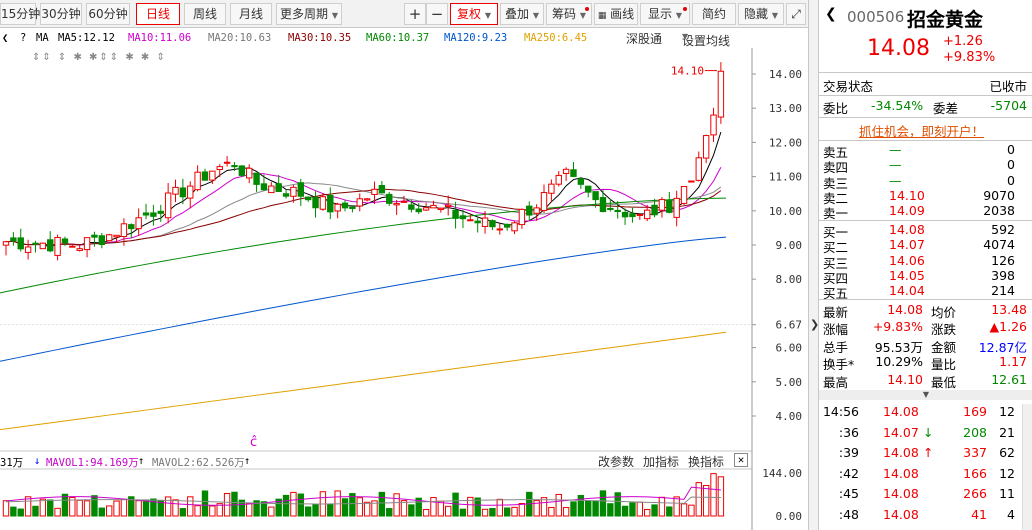  Describe the element at coordinates (5, 38) in the screenshot. I see `scroll-left-icon: ❮` at that location.